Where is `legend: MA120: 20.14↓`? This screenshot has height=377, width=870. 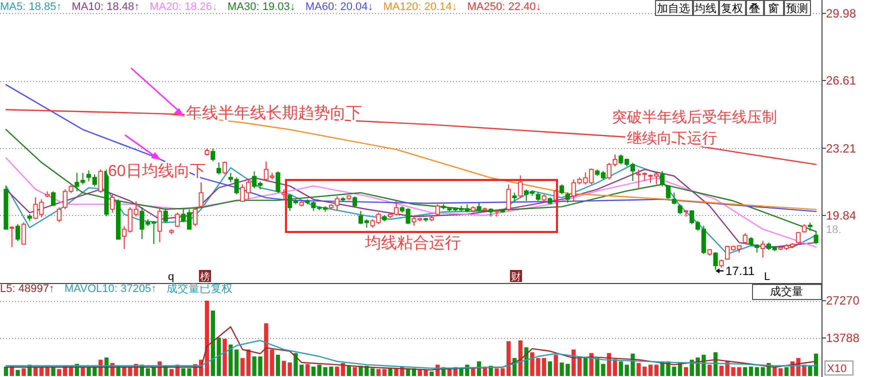 legend: MA120: 20.14↓ is located at coordinates (420, 7).